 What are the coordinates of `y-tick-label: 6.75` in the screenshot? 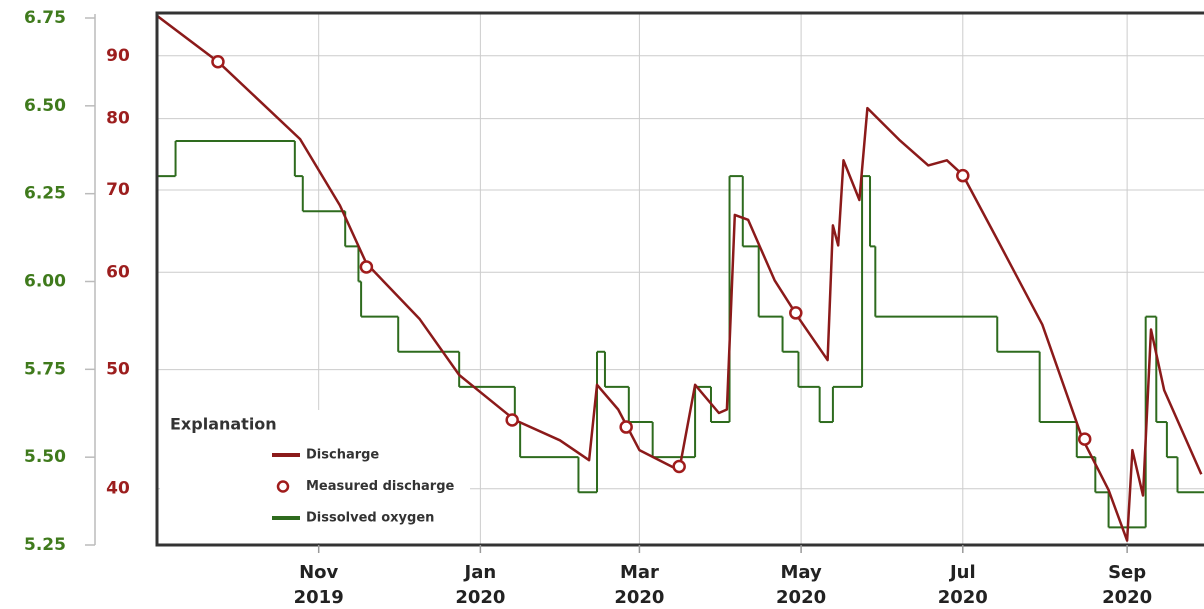 It's located at (45, 18).